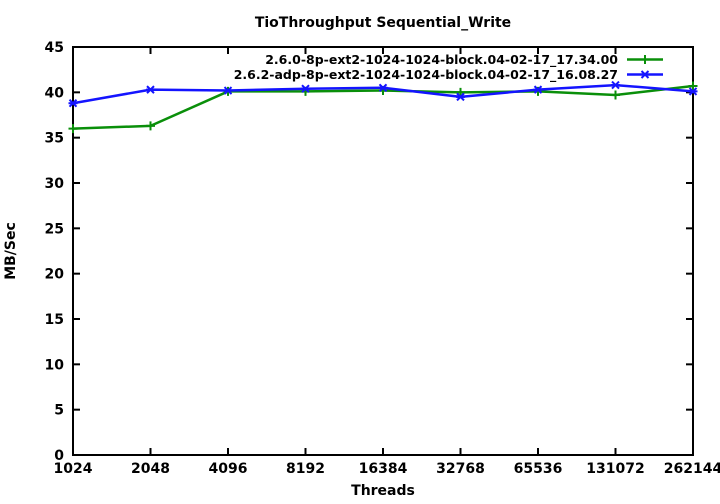  I want to click on y-tick-label: 5, so click(59, 411).